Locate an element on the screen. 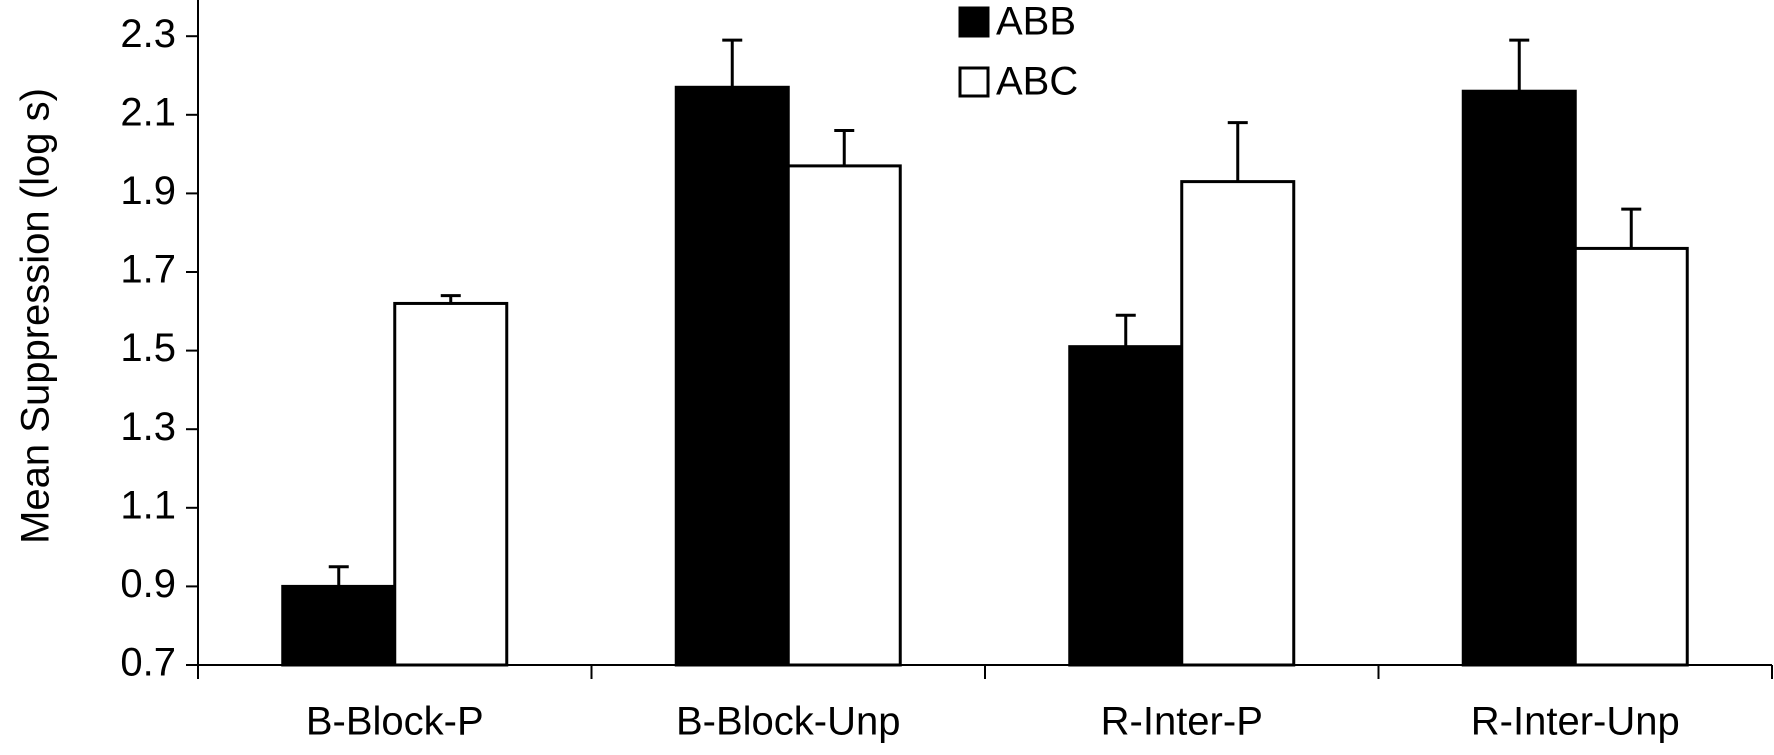 The height and width of the screenshot is (755, 1774). y-axis-title: Mean Suppression (log s) is located at coordinates (36, 316).